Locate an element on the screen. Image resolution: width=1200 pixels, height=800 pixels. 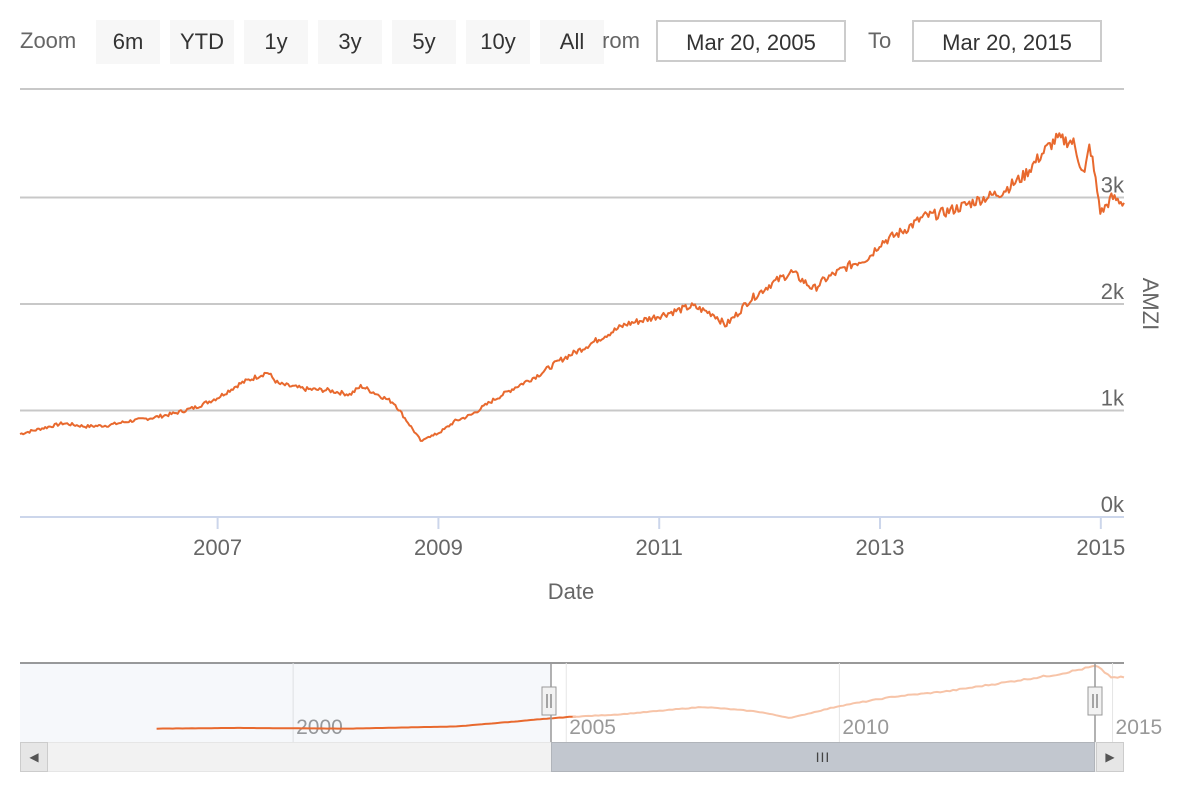
navigator-left-handle is located at coordinates (549, 701).